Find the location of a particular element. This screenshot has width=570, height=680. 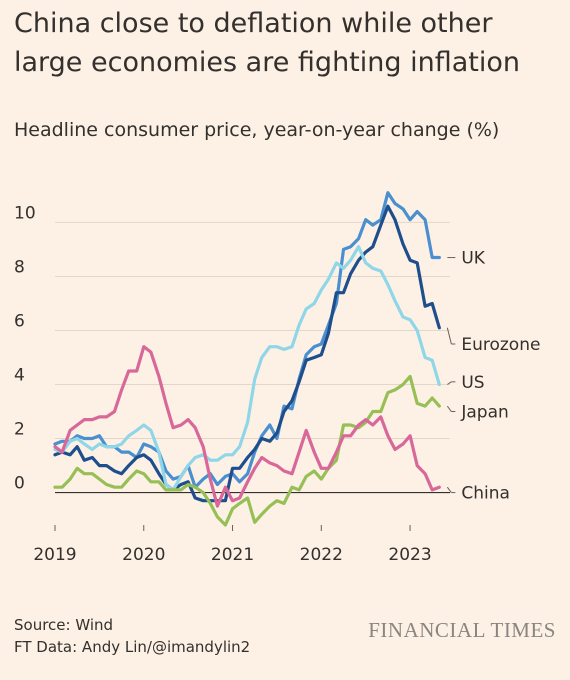

brand-logo: FINANCIAL TIMES is located at coordinates (462, 630).